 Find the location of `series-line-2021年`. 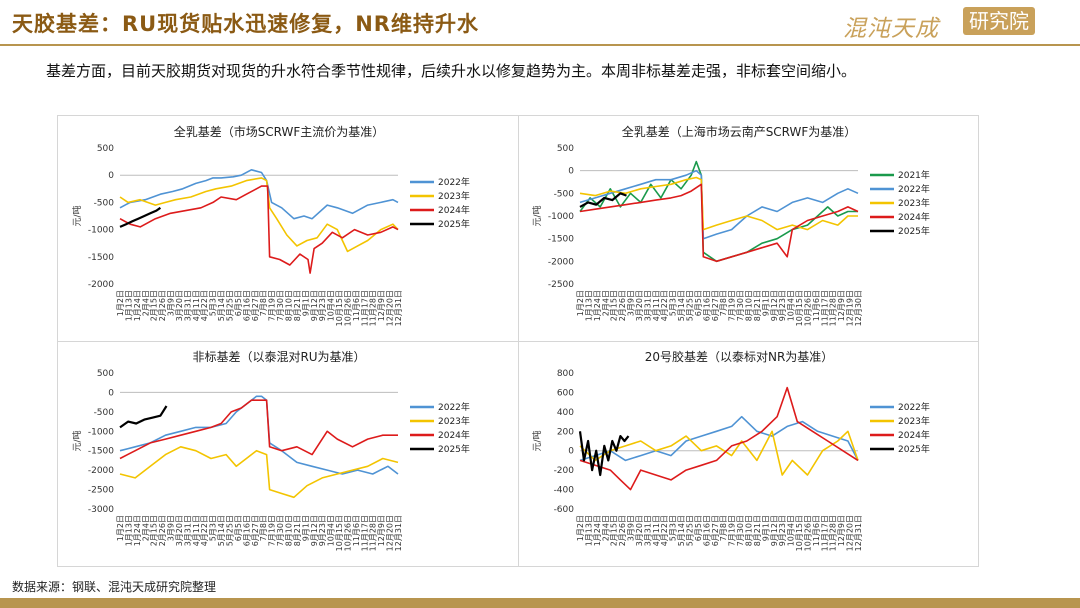

series-line-2021年 is located at coordinates (718, 211).